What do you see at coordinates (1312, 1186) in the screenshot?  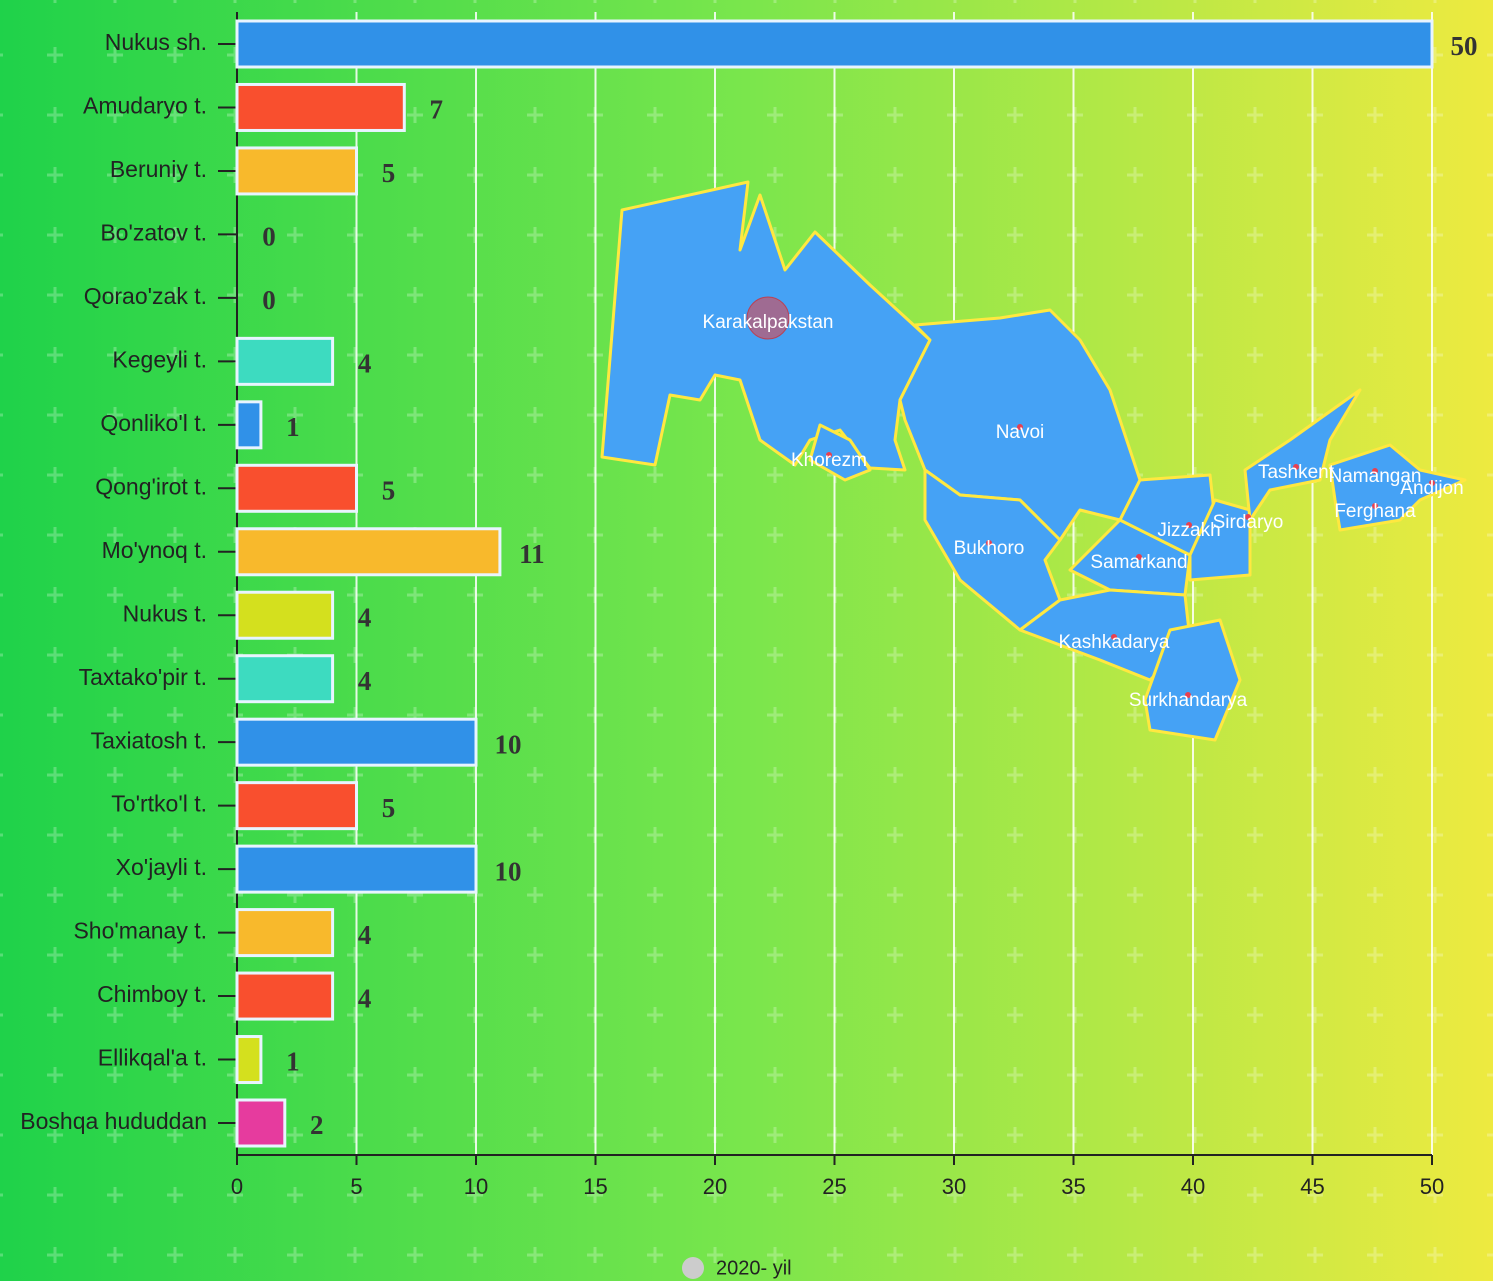 I see `x-tick-label: 45` at bounding box center [1312, 1186].